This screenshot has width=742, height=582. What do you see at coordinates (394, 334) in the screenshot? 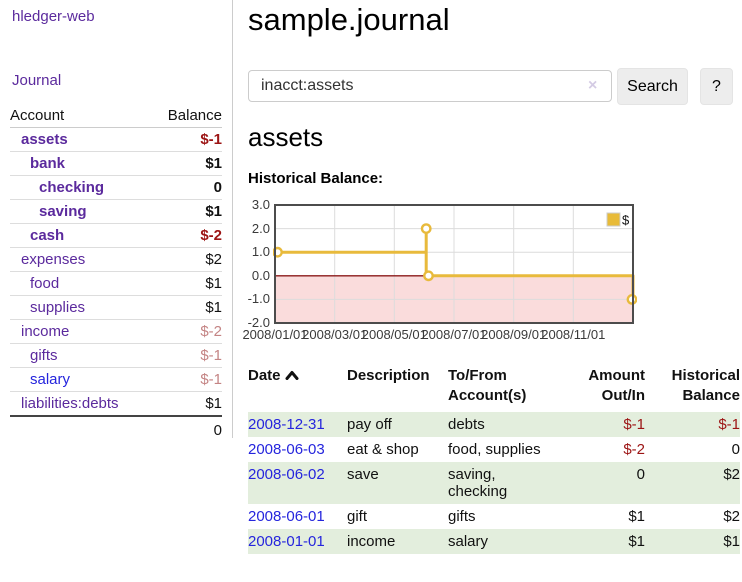
I see `x-axis-tick: 2008/05/01` at bounding box center [394, 334].